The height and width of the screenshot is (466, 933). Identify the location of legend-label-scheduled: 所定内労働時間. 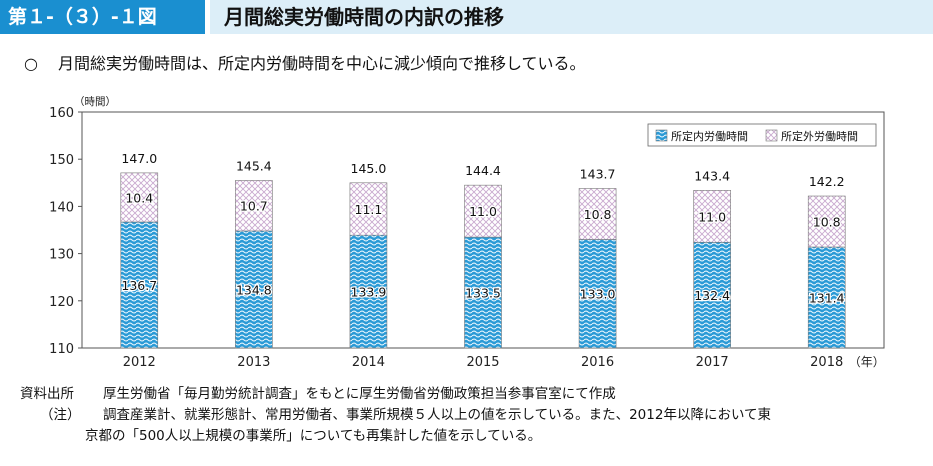
(709, 136).